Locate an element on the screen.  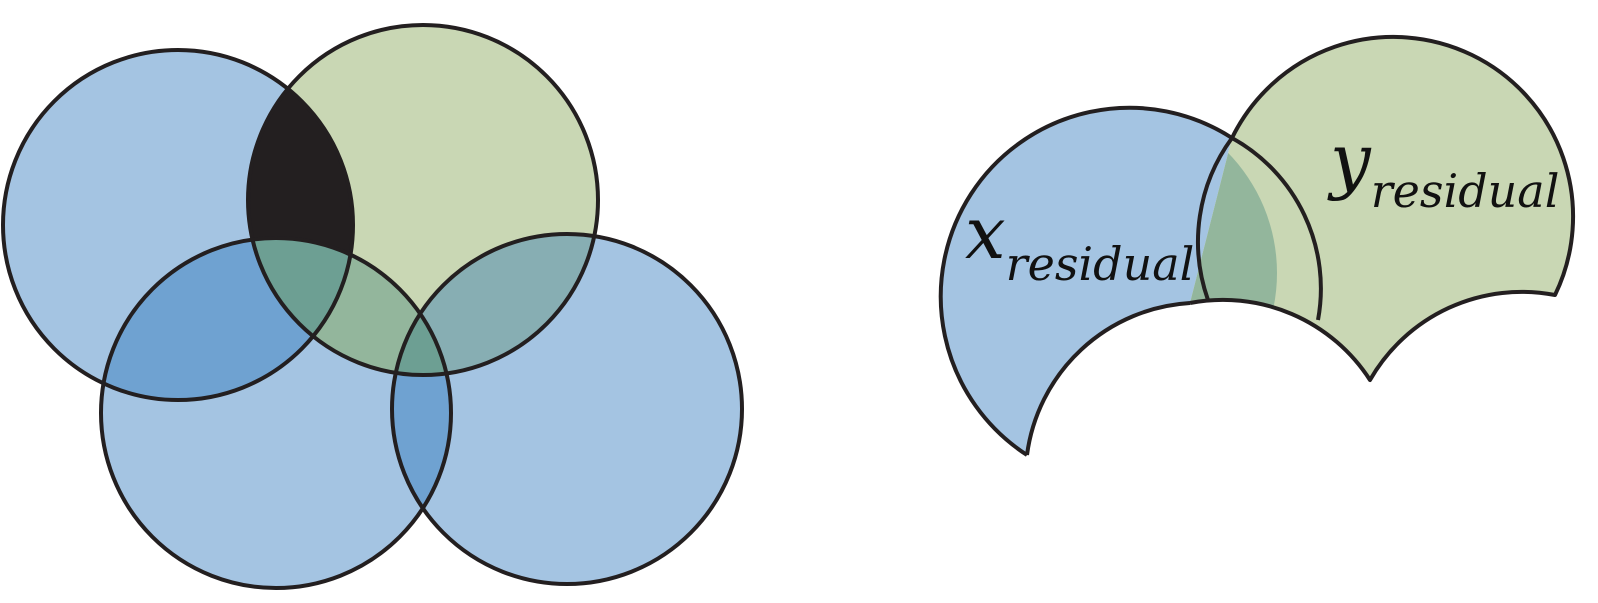
overlap-left-edge-outline is located at coordinates (1215, 218).